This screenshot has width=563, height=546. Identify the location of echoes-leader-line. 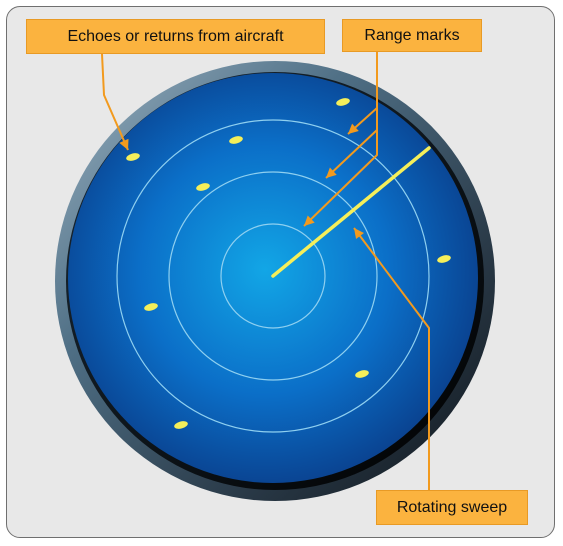
(115, 102).